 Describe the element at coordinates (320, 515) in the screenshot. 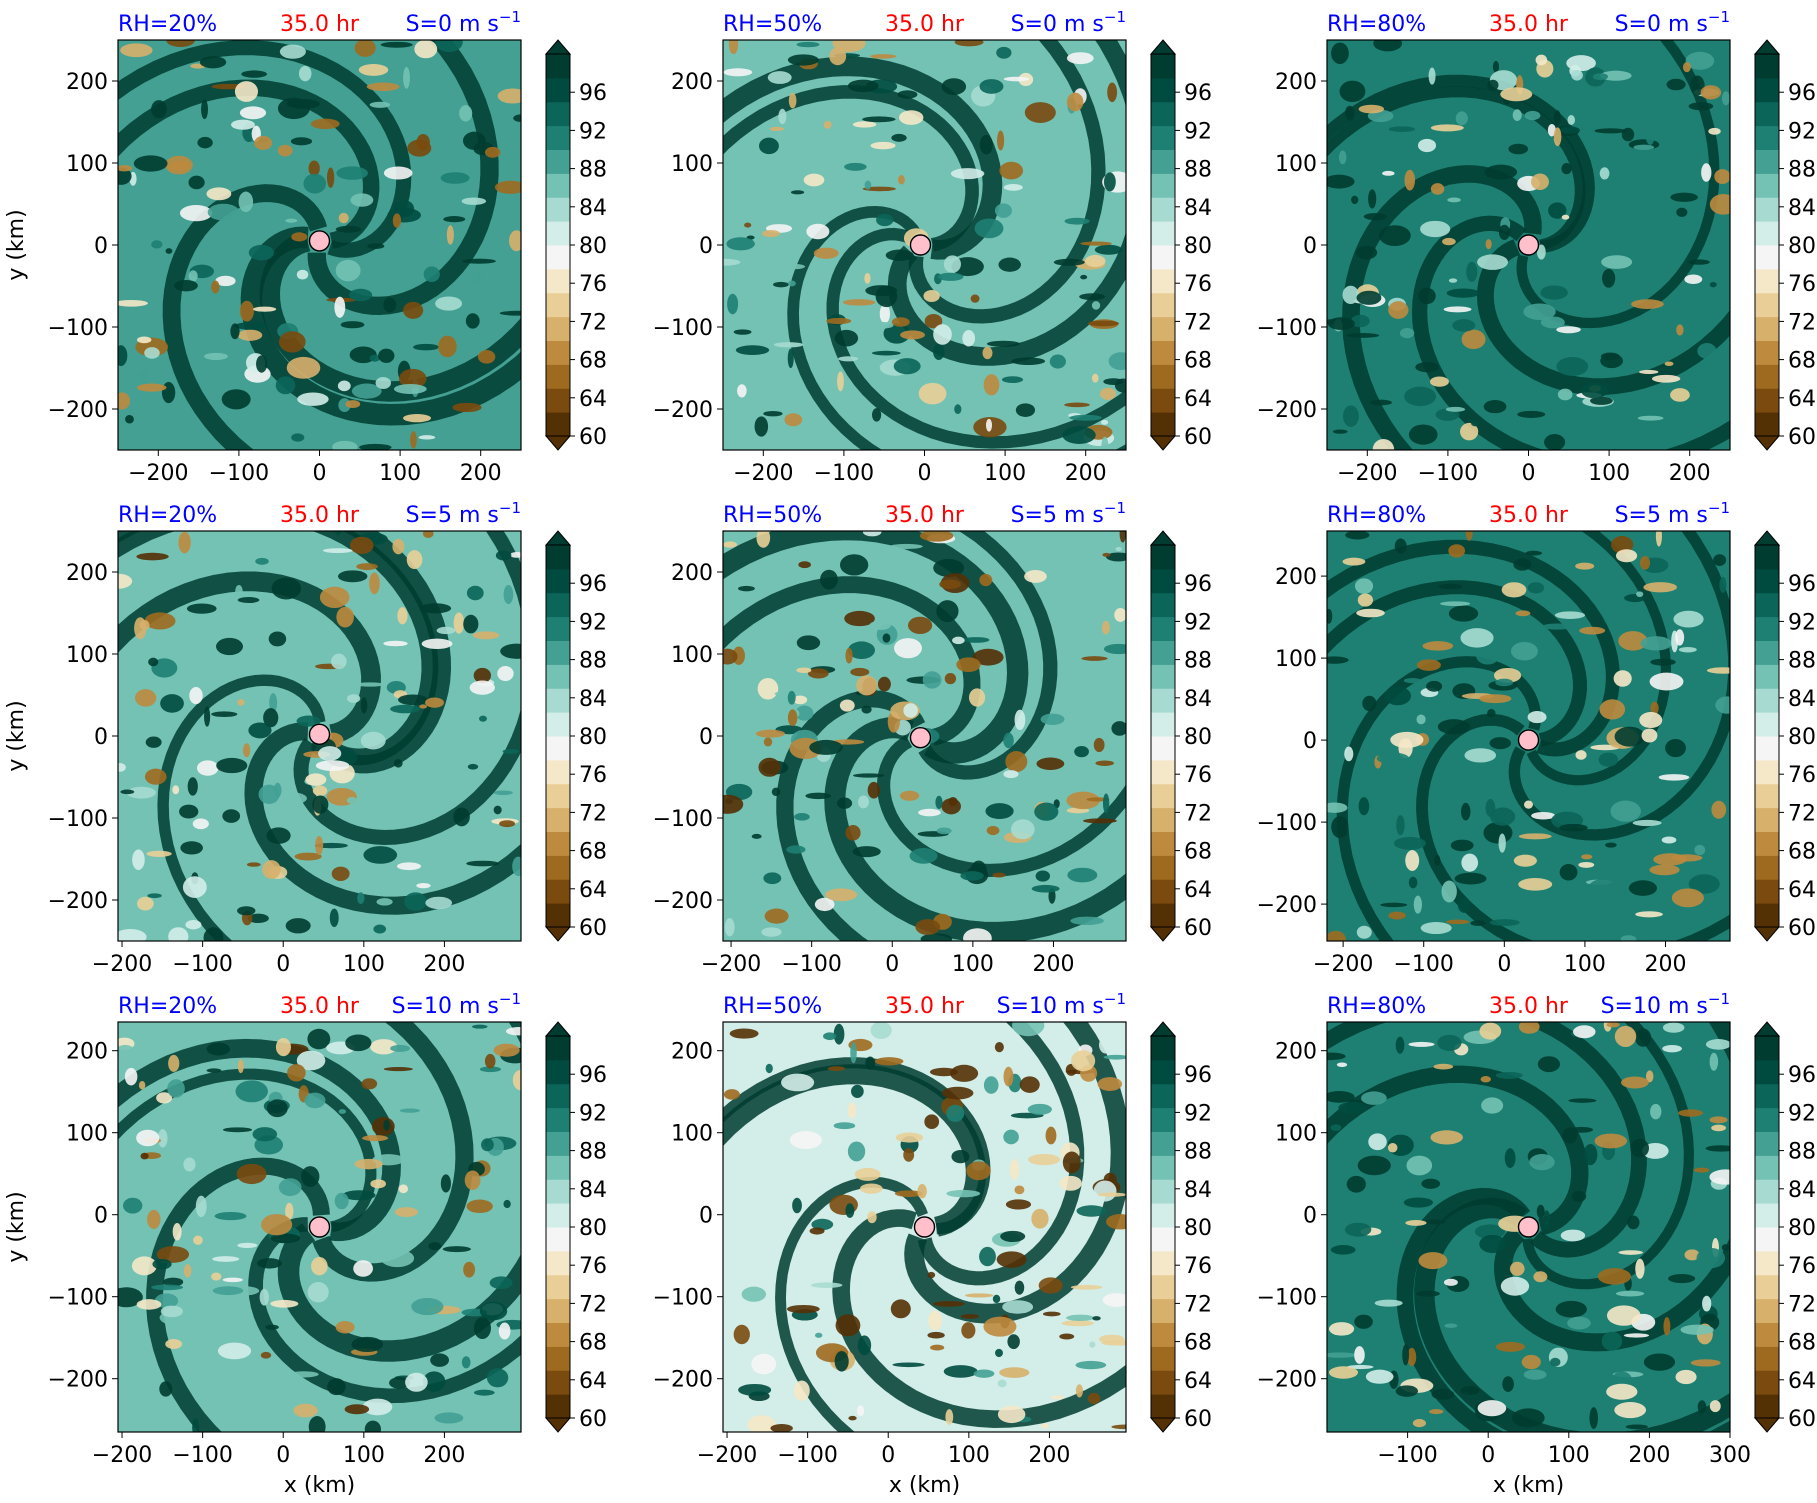

I see `title-center: 35.0 hr` at that location.